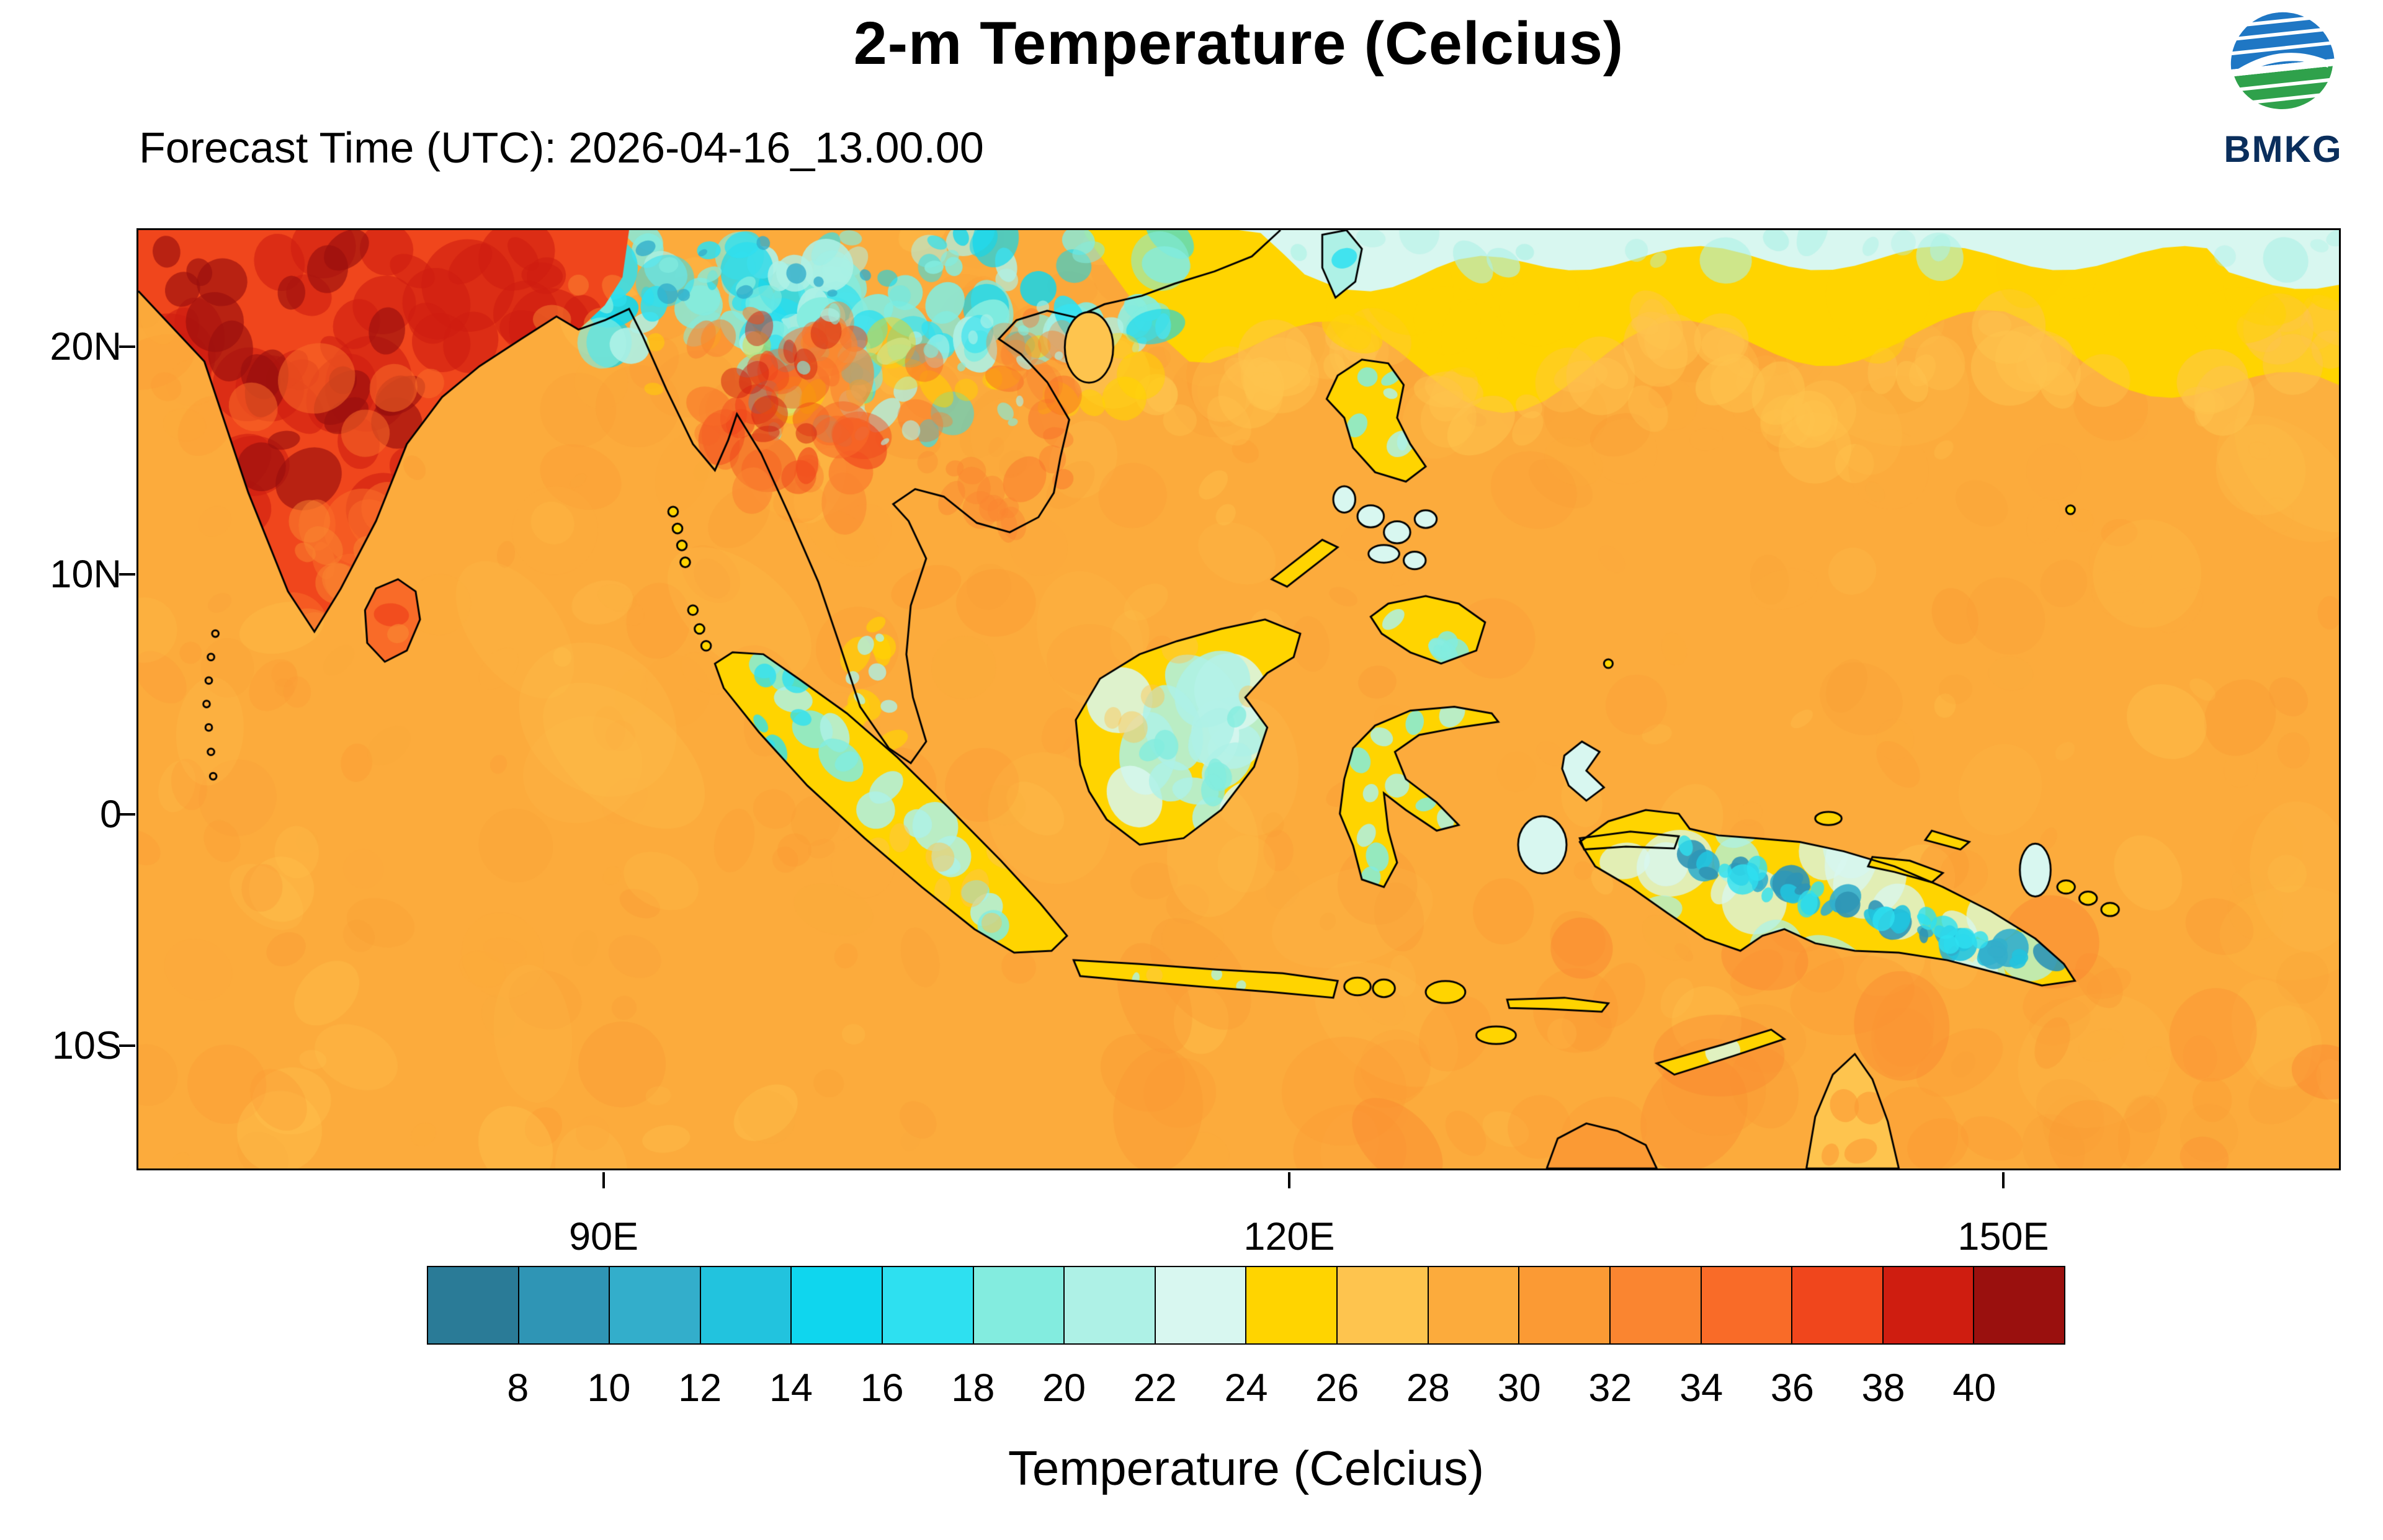 The width and height of the screenshot is (2383, 1540). Describe the element at coordinates (2003, 1237) in the screenshot. I see `x-axis-label-150e: 150E` at that location.